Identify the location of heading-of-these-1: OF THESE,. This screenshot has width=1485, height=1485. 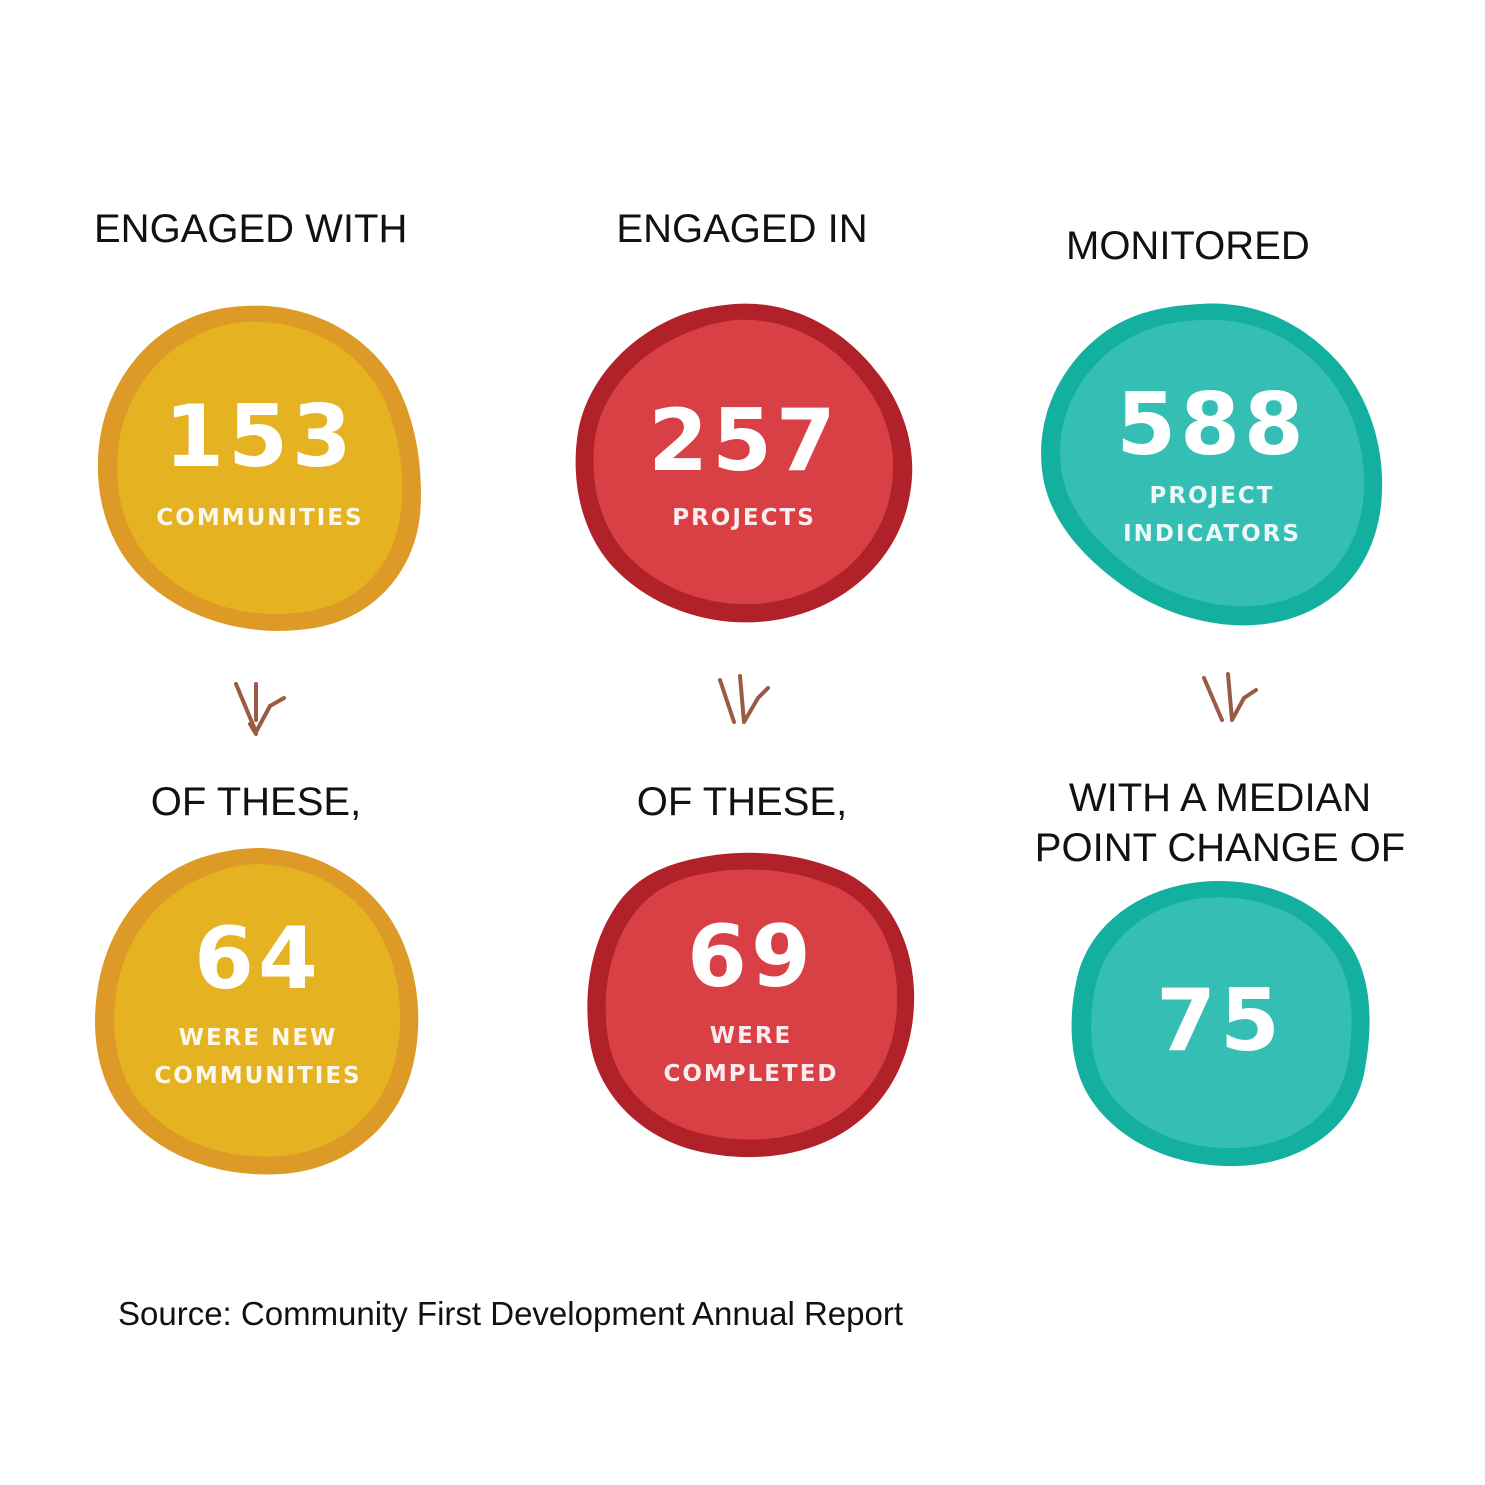
(256, 802).